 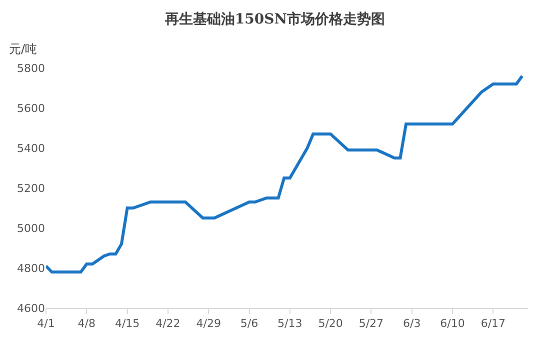 What do you see at coordinates (290, 323) in the screenshot?
I see `x-tick-label: 5/13` at bounding box center [290, 323].